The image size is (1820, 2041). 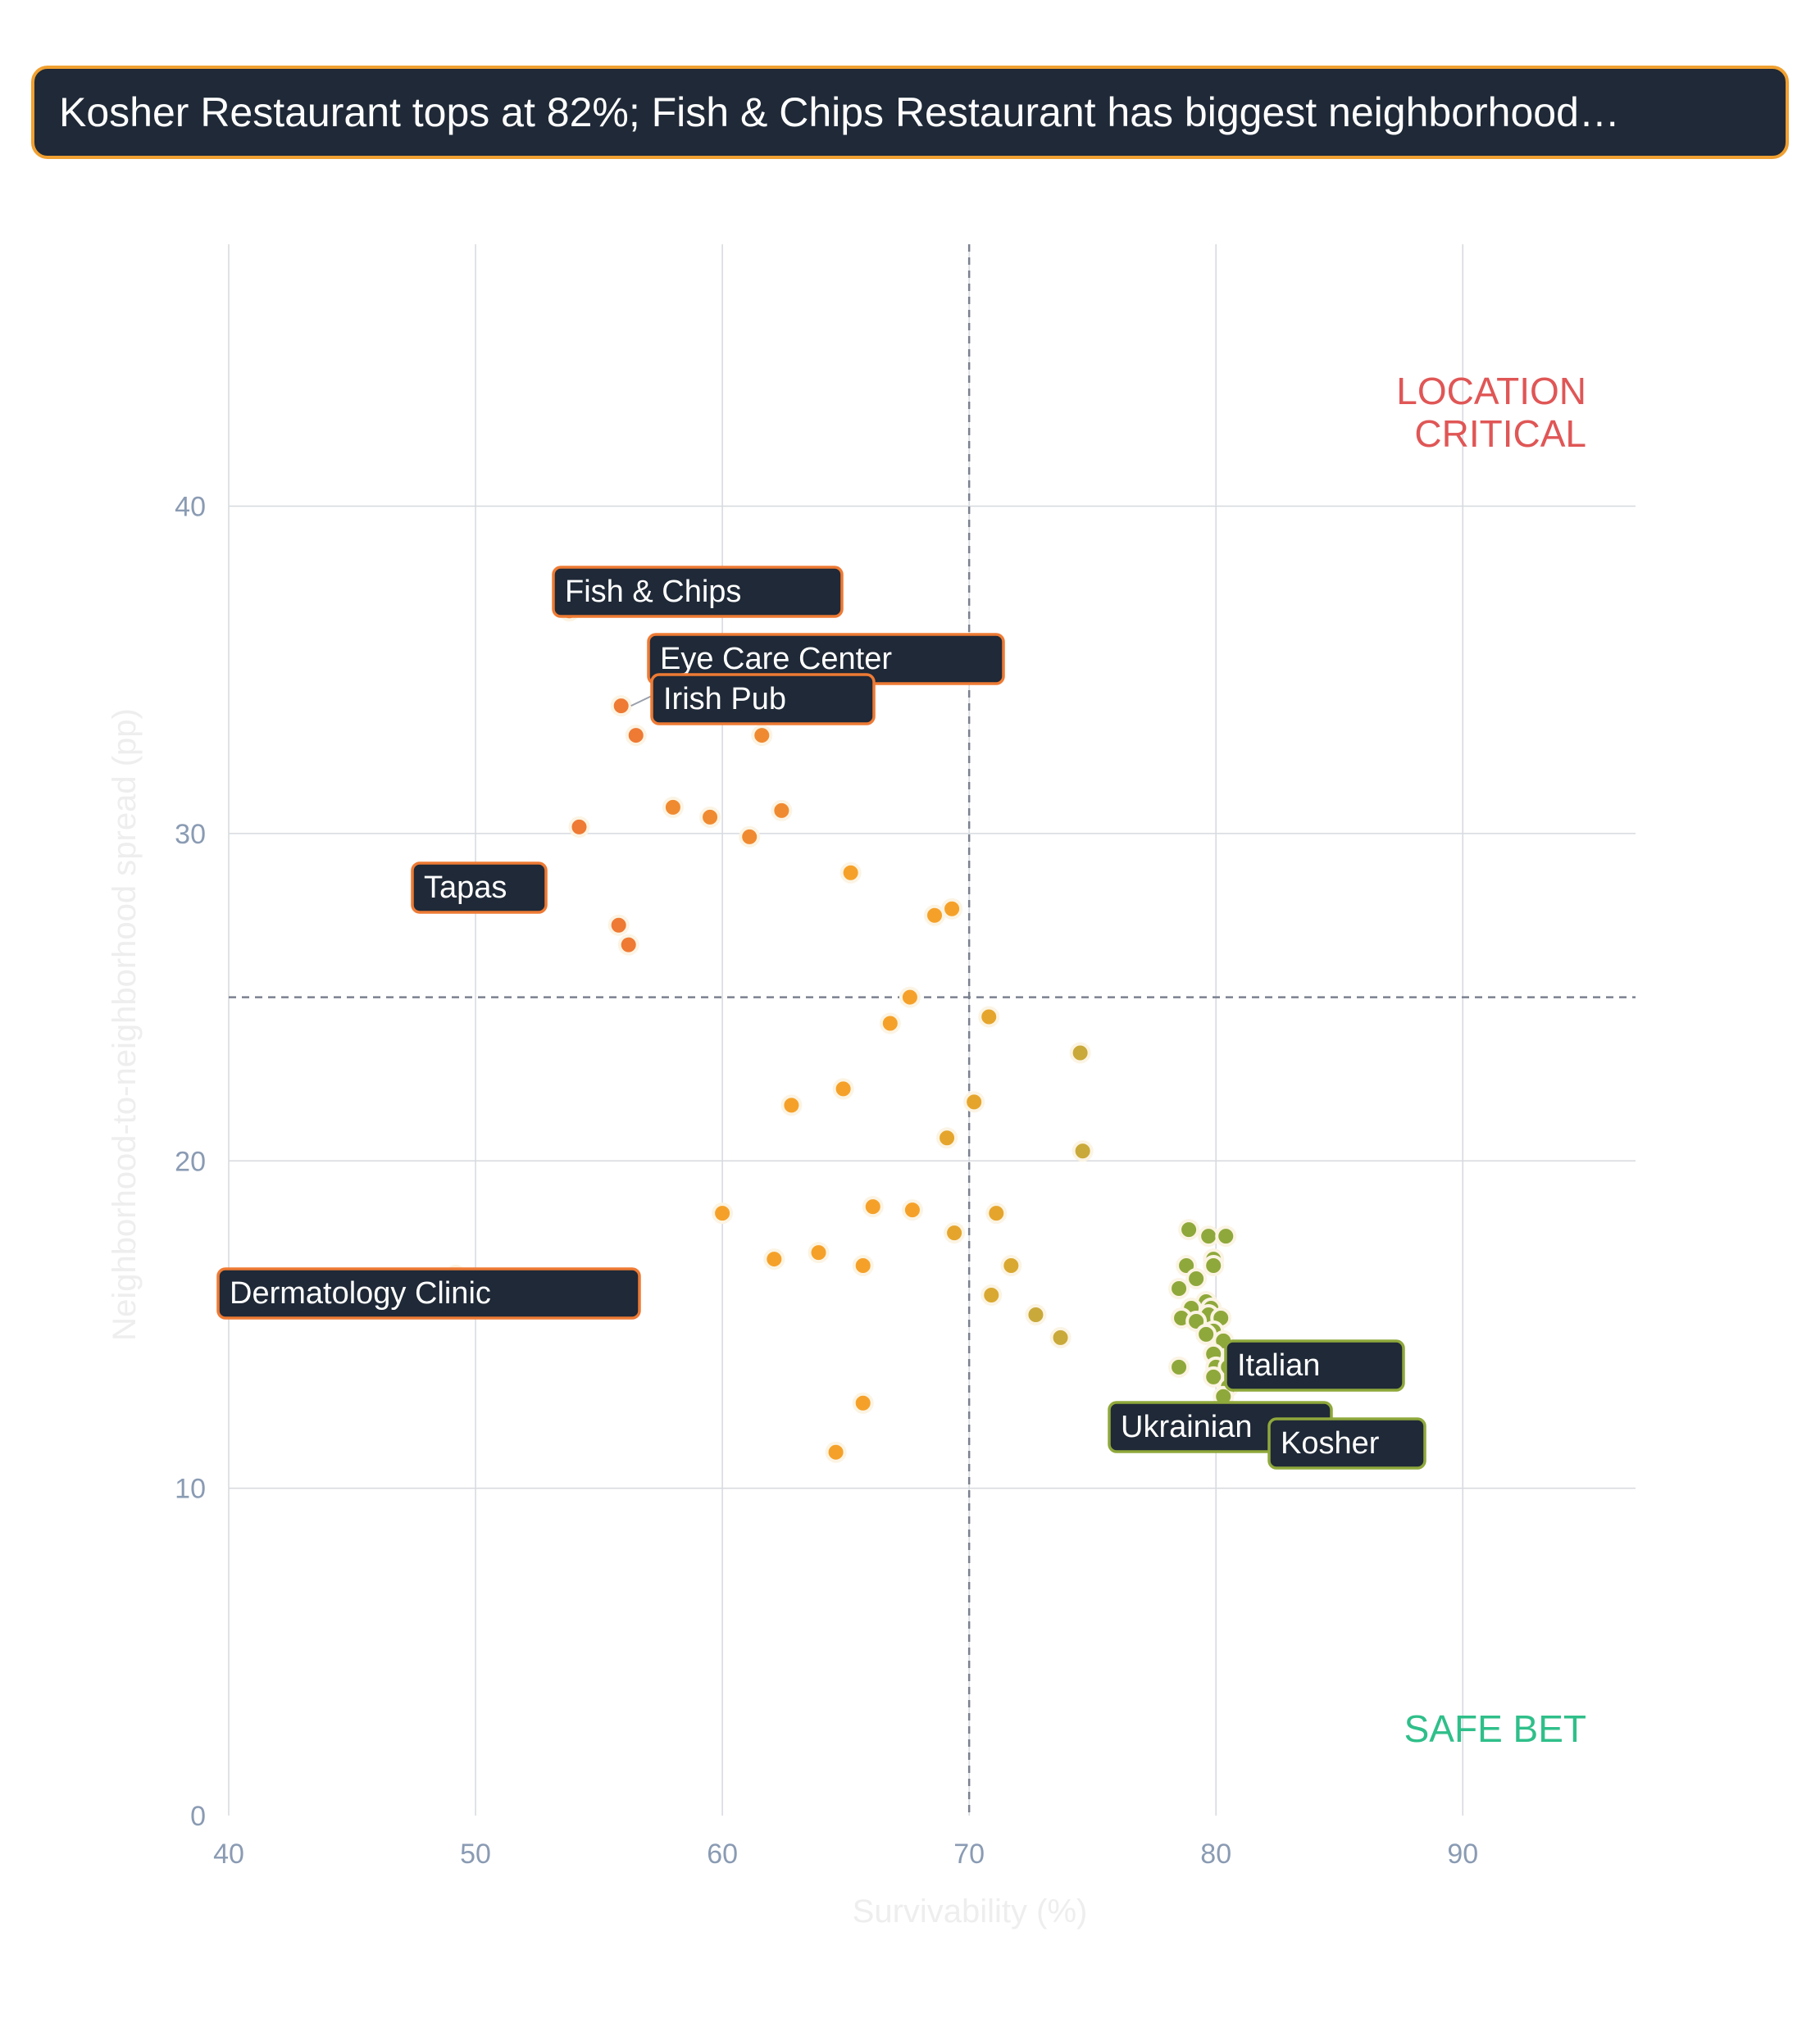 What do you see at coordinates (1215, 1854) in the screenshot?
I see `x-tick-label: 80` at bounding box center [1215, 1854].